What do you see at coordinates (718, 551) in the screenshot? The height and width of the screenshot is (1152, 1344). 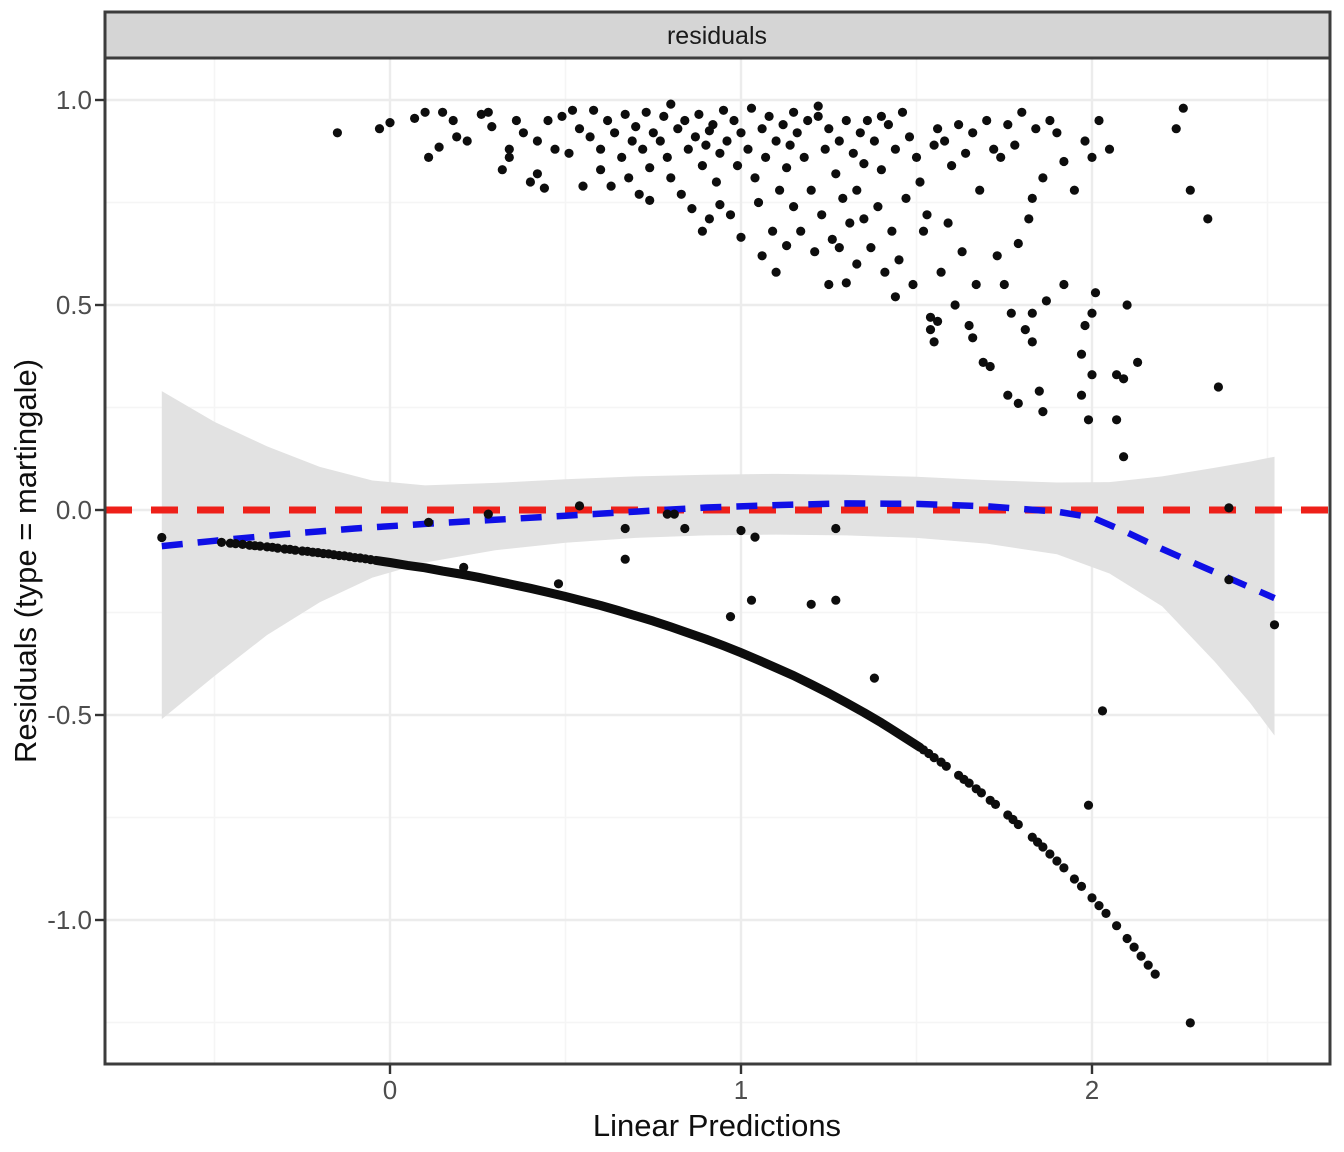 I see `smooth-path` at bounding box center [718, 551].